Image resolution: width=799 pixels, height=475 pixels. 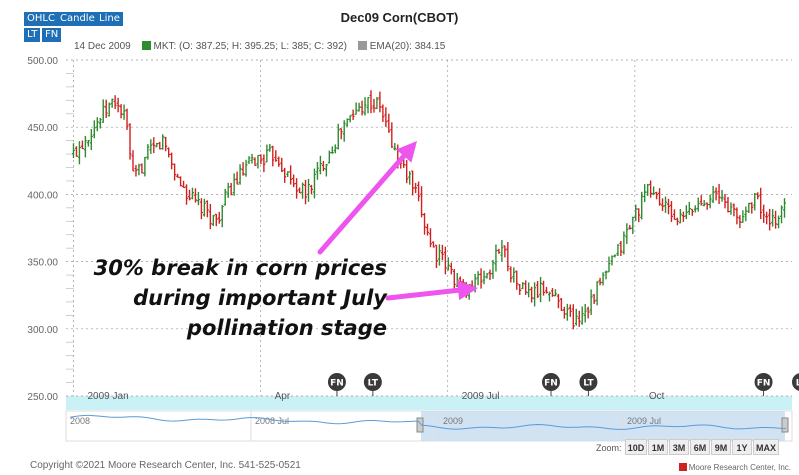 I want to click on zoom-10d-button: 10D, so click(x=636, y=447).